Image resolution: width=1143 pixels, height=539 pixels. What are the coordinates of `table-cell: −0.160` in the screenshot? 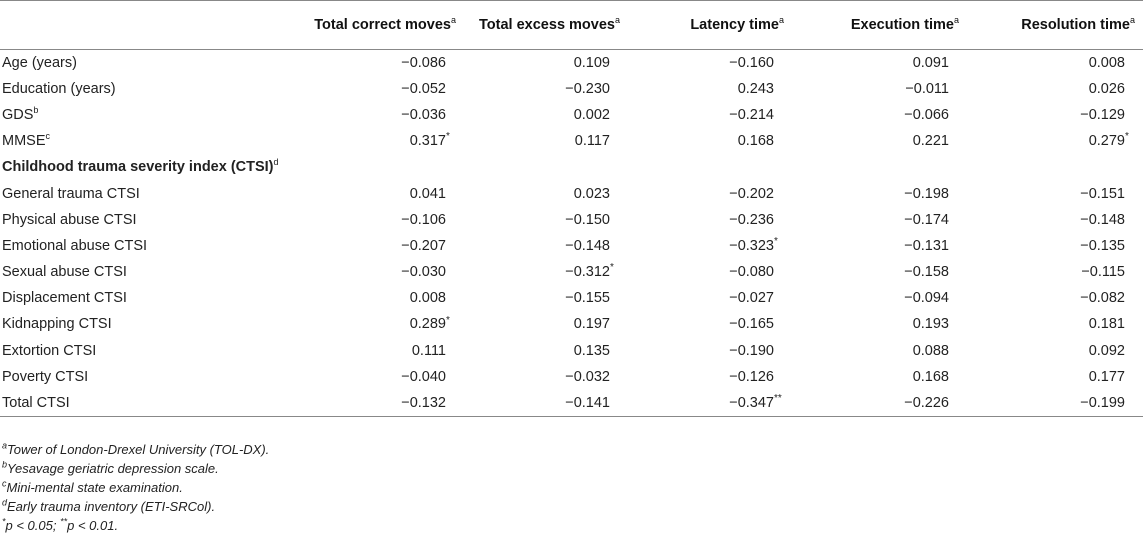 It's located at (710, 63).